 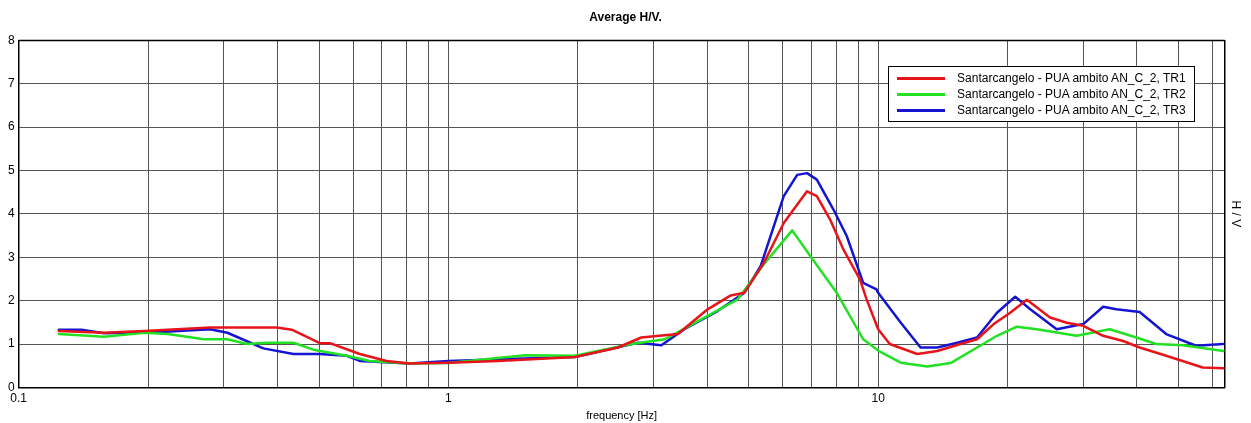 I want to click on x-tick-label: 1, so click(x=449, y=397).